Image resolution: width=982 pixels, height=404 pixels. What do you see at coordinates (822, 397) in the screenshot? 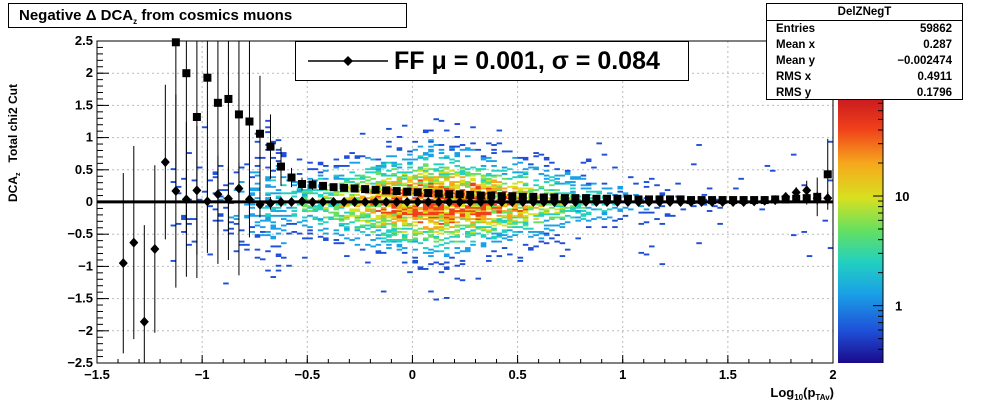
I see `x-label-psub: TAv` at bounding box center [822, 397].